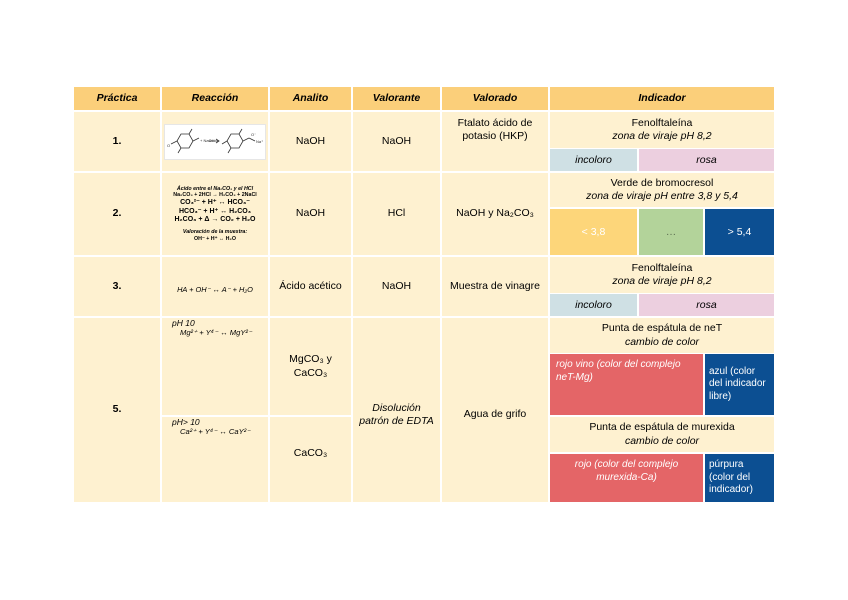 The height and width of the screenshot is (600, 848). I want to click on row2-eq-5: OH⁻ + H⁺ ↔ H₂O, so click(215, 238).